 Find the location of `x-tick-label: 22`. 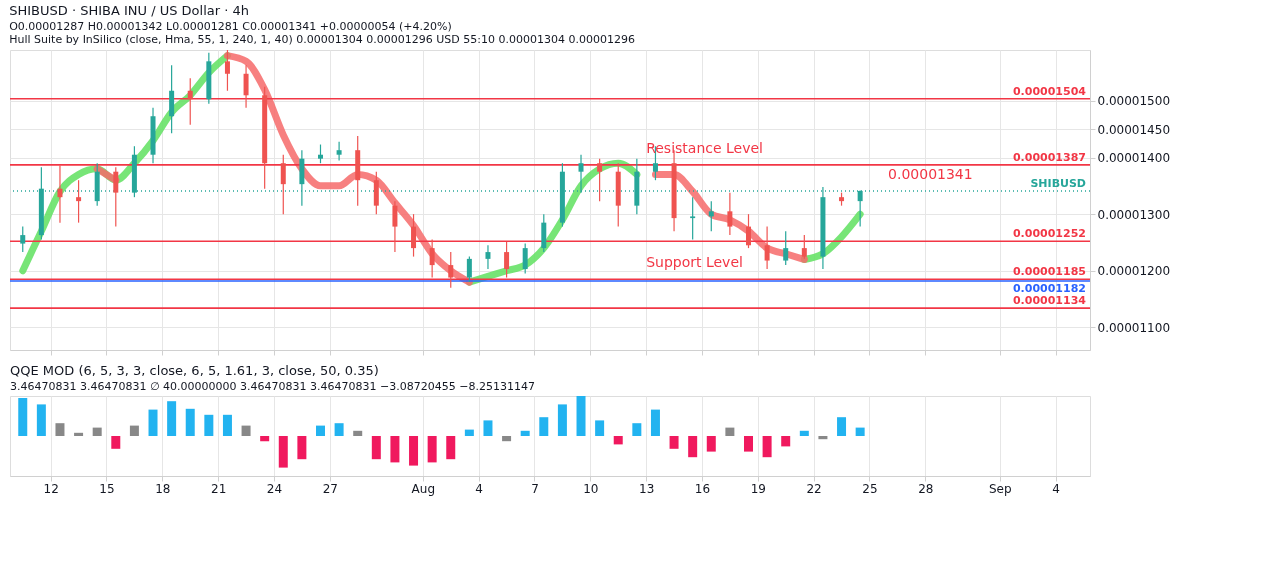

x-tick-label: 22 is located at coordinates (814, 488).